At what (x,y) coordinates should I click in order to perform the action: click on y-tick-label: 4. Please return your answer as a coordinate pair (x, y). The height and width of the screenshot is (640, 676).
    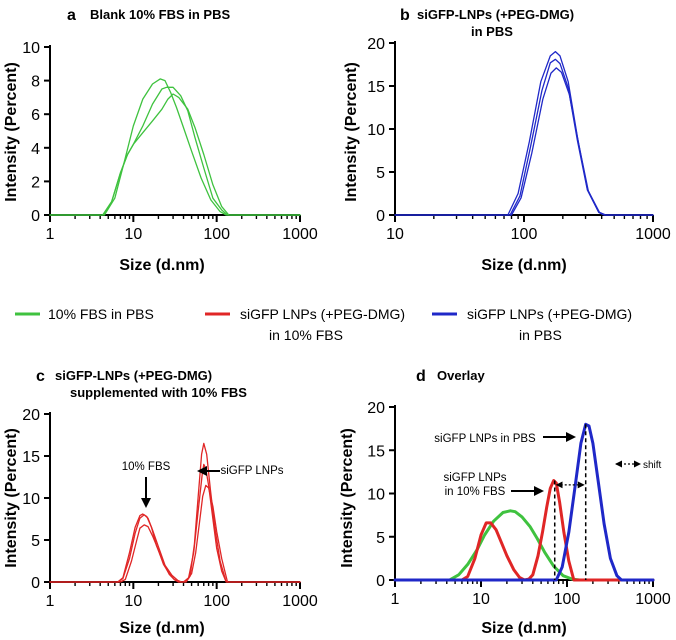
    Looking at the image, I should click on (35, 149).